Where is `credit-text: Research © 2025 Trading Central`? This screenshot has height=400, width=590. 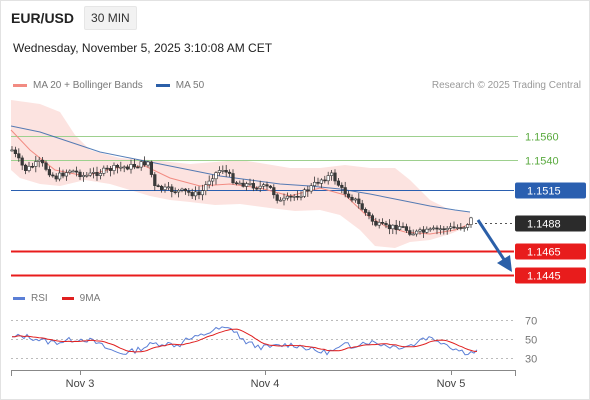
credit-text: Research © 2025 Trading Central is located at coordinates (506, 85).